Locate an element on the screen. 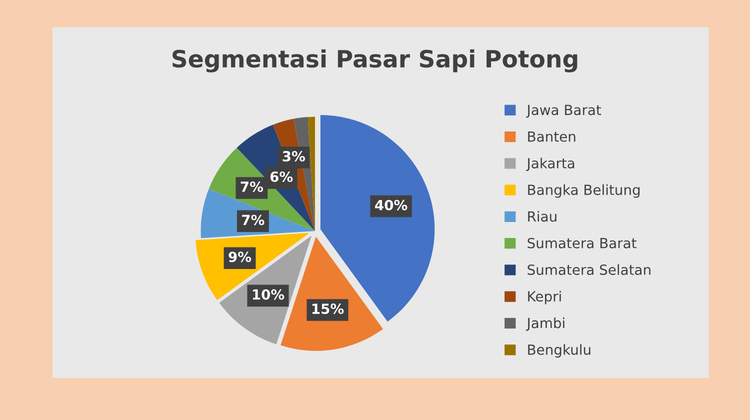  legend-label: Banten is located at coordinates (552, 136).